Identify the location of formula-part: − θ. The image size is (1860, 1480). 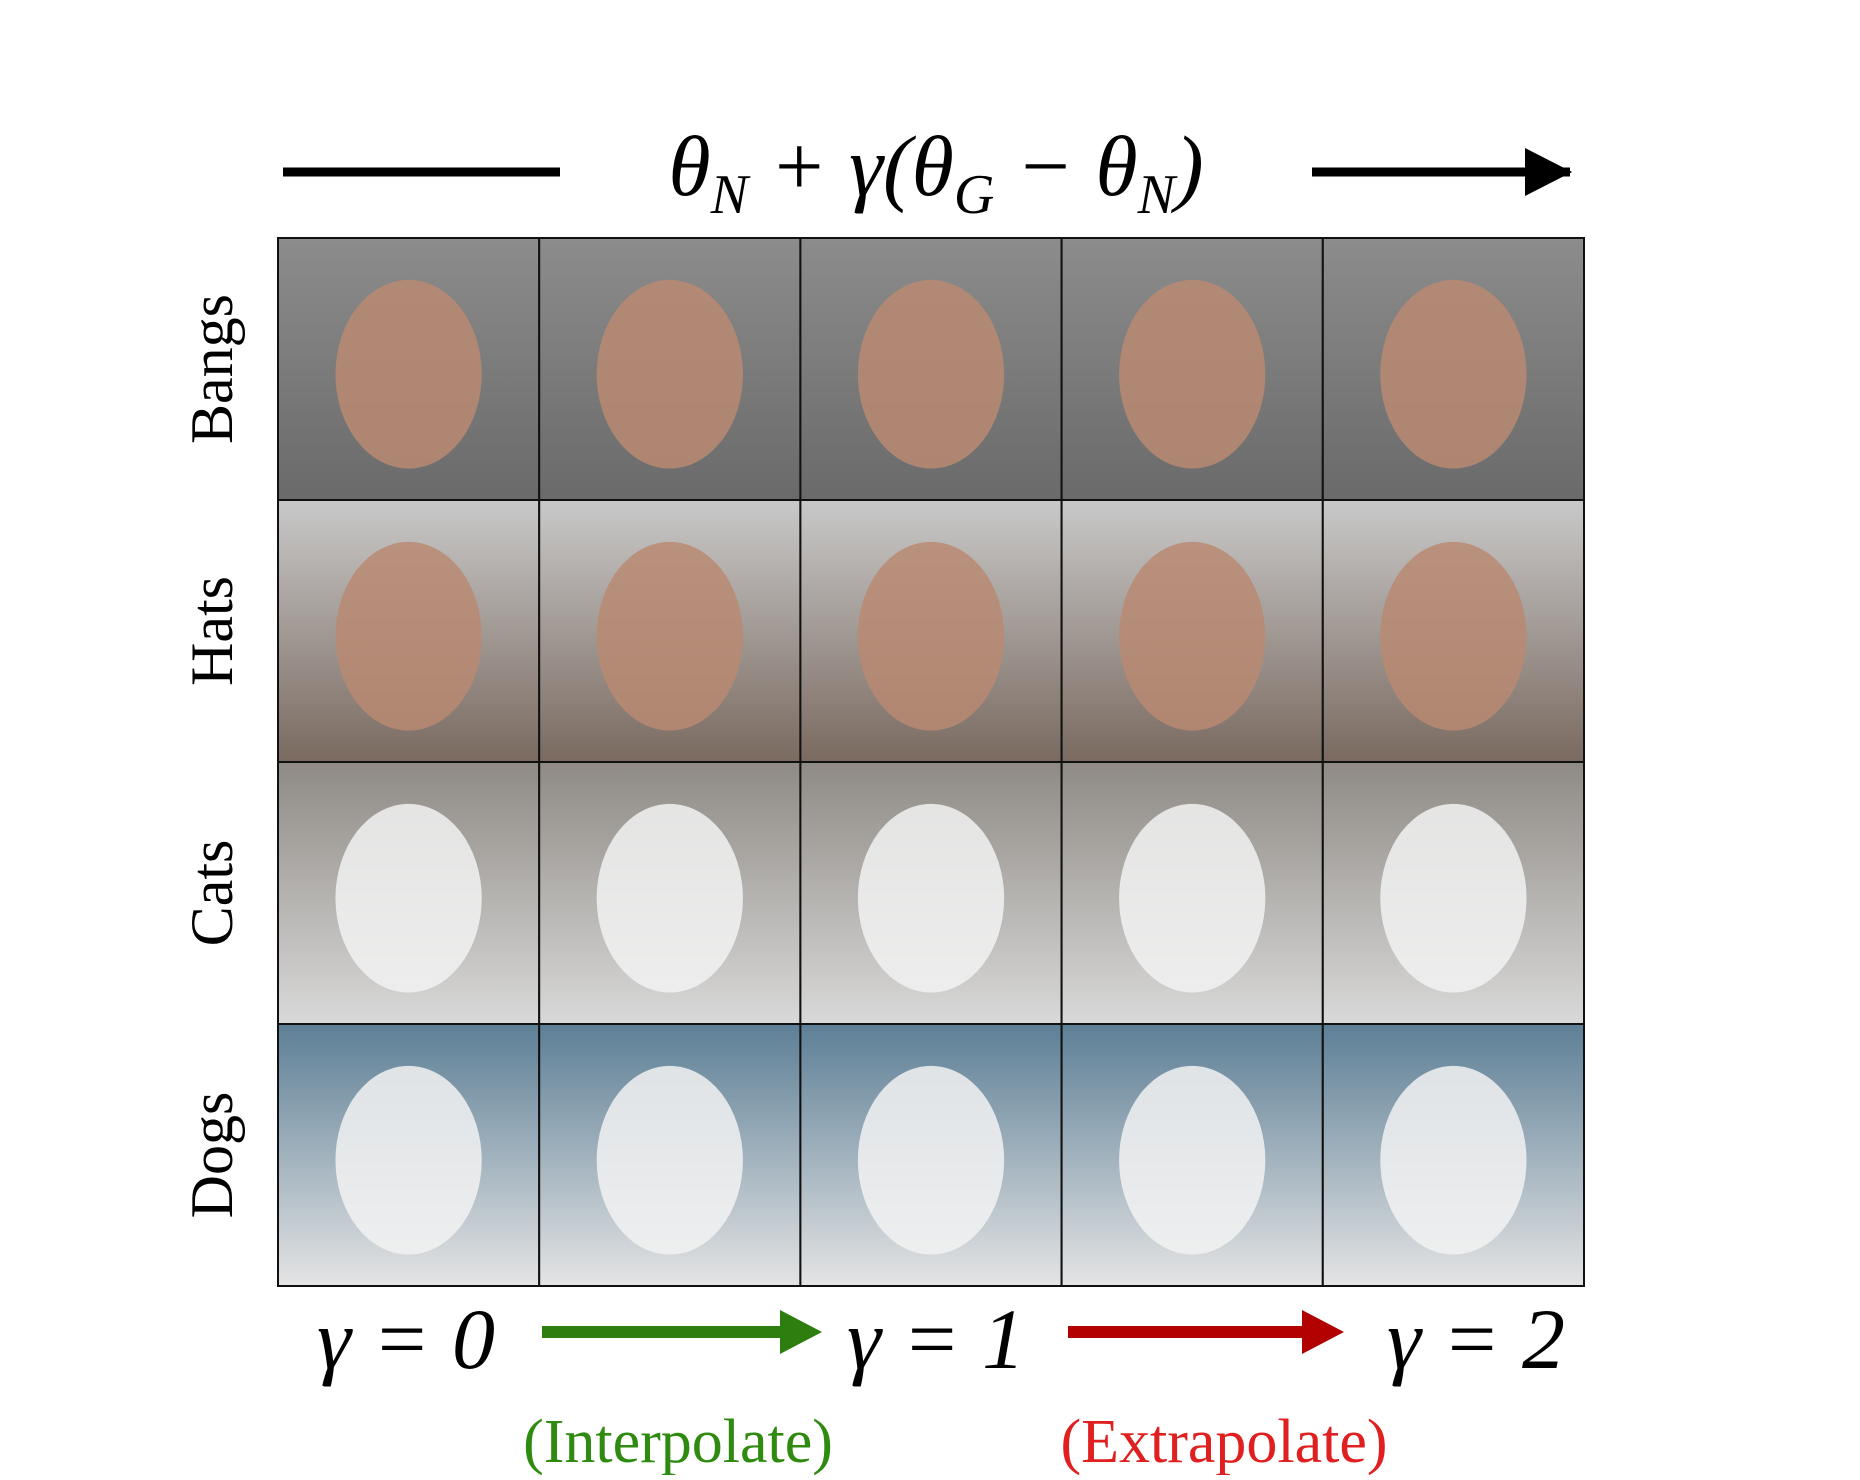
(1065, 166).